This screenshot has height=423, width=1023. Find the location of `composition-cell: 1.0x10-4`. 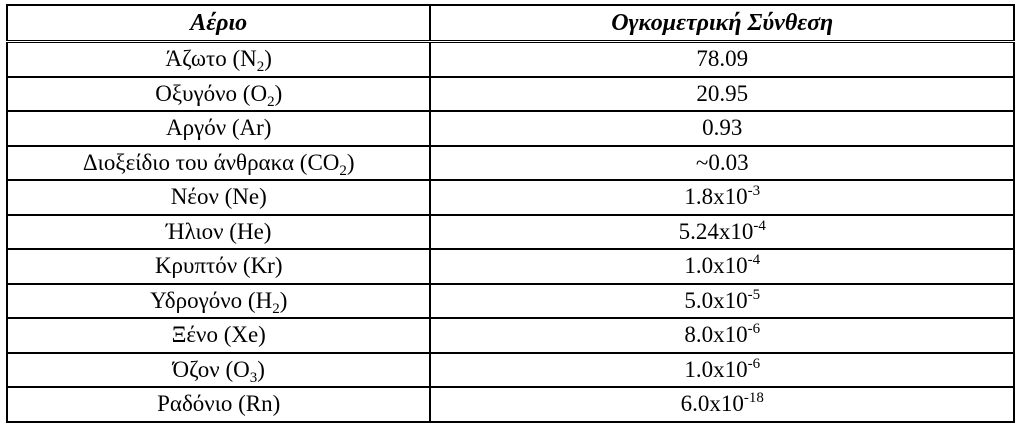

composition-cell: 1.0x10-4 is located at coordinates (722, 266).